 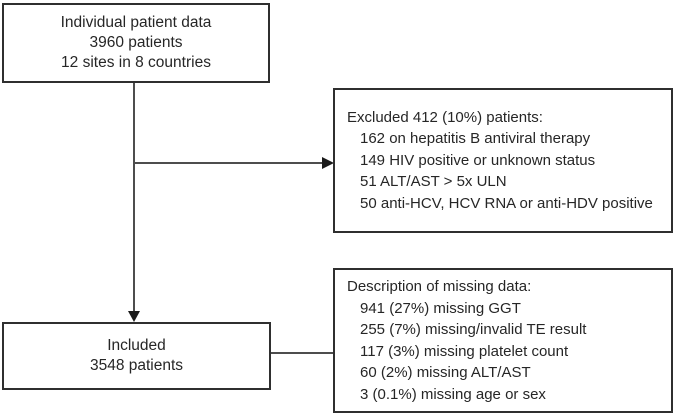 I want to click on excluded-branch-line, so click(x=228, y=163).